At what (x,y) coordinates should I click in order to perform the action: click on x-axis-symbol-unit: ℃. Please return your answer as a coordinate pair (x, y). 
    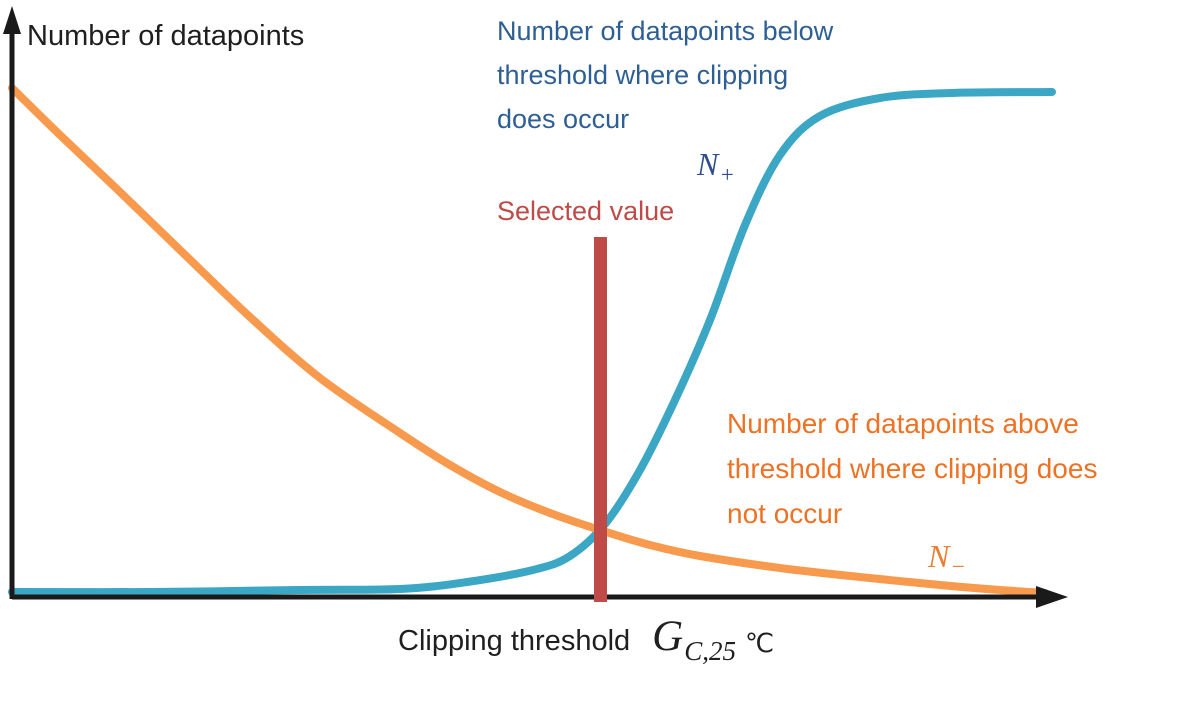
    Looking at the image, I should click on (759, 643).